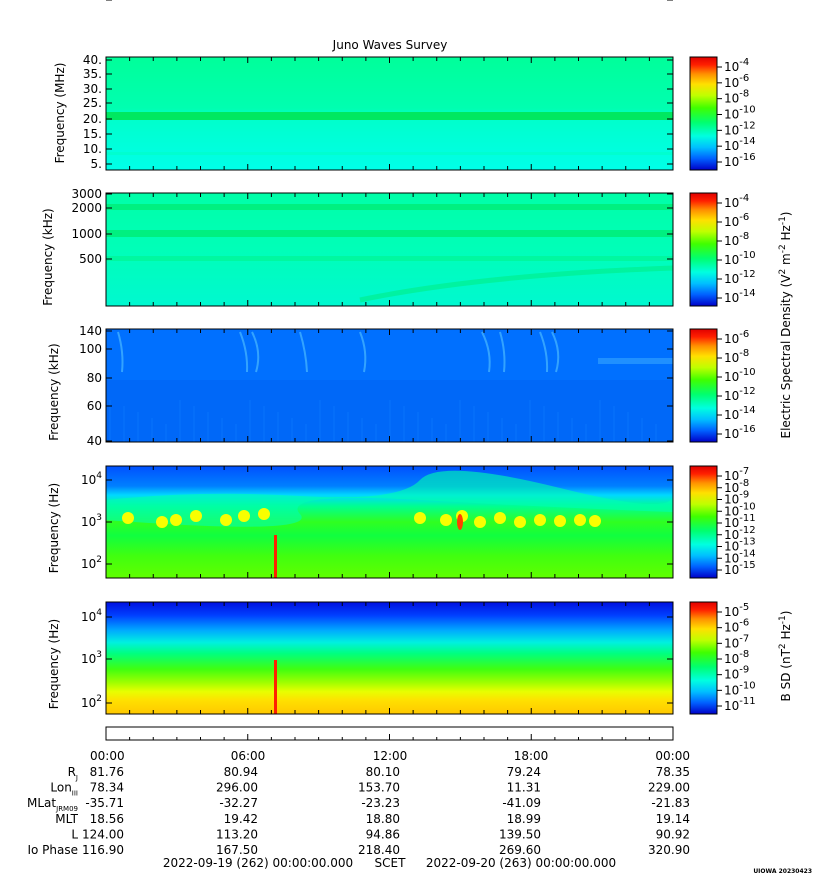 This screenshot has height=880, width=815. Describe the element at coordinates (747, 157) in the screenshot. I see `colorbar-tick-exp: -16` at that location.